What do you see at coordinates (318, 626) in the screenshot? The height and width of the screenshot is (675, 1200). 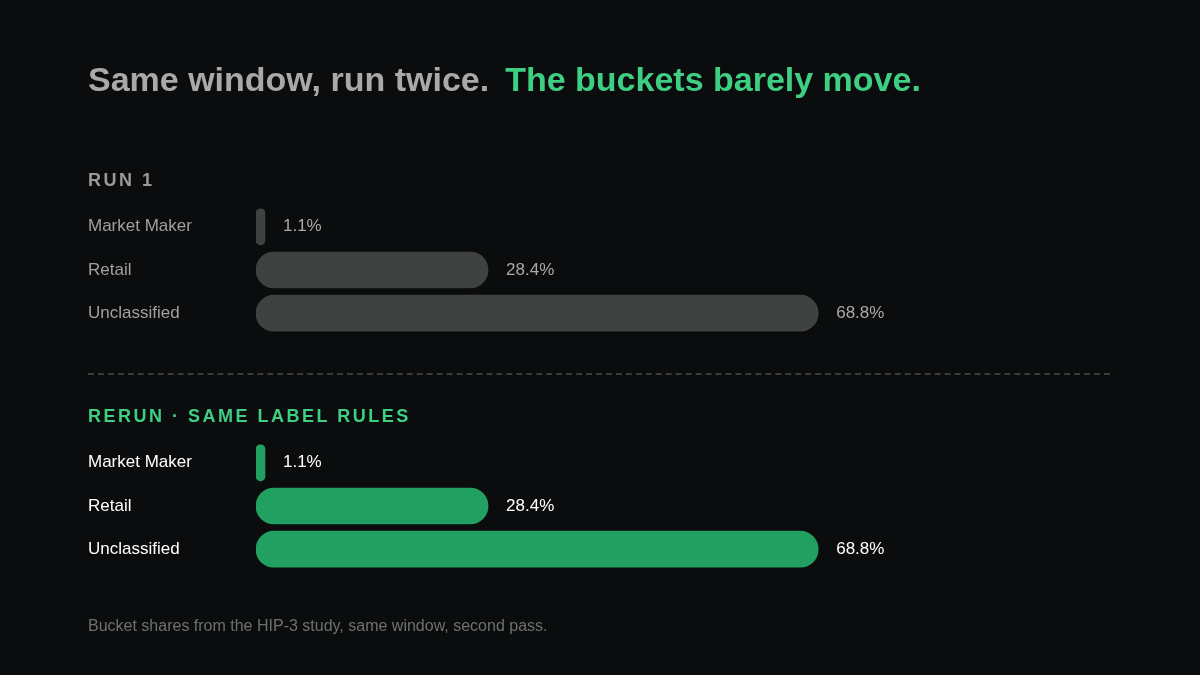 I see `text: Bucket shares from the HIP-3 study, same window, second pass.` at bounding box center [318, 626].